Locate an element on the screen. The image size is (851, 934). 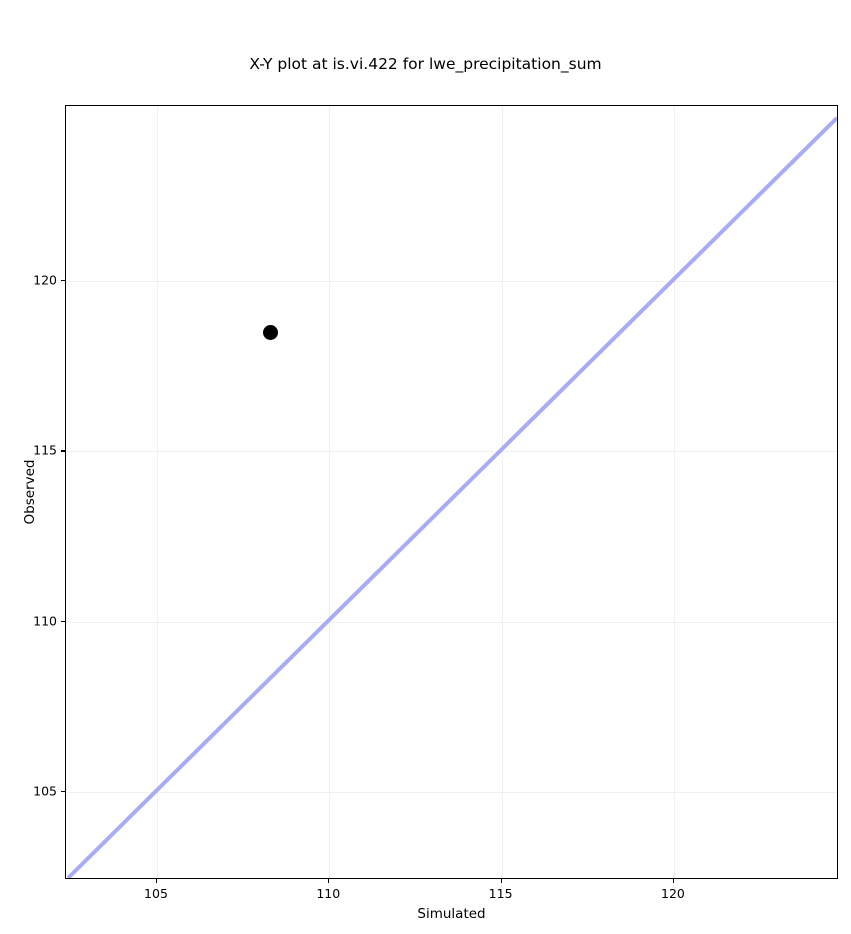
x-axis-label: Simulated is located at coordinates (451, 914).